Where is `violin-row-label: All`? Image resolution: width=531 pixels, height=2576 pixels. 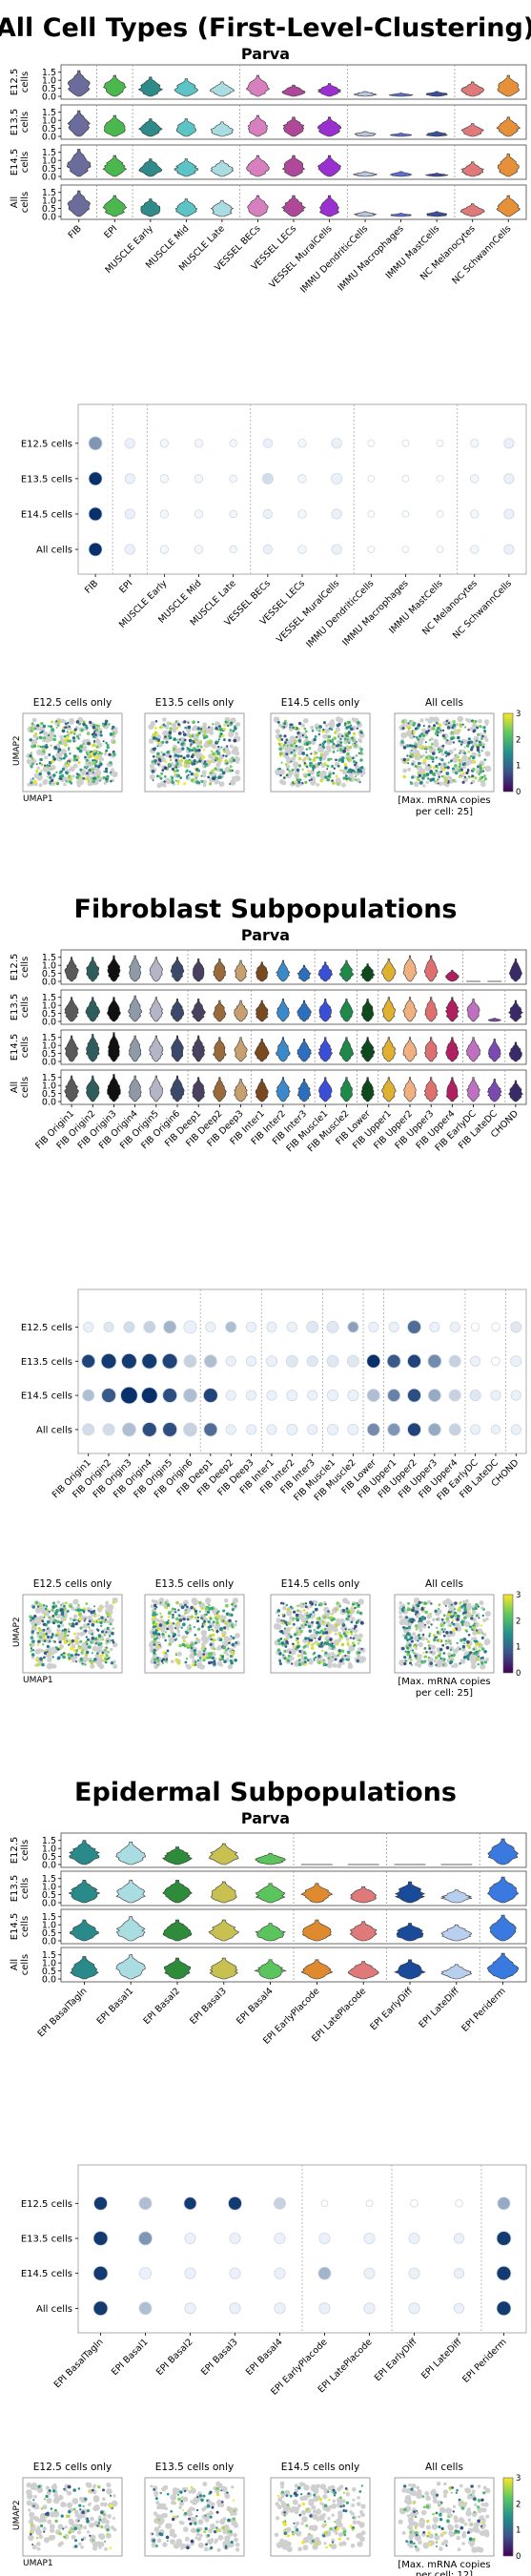
violin-row-label: All is located at coordinates (15, 202).